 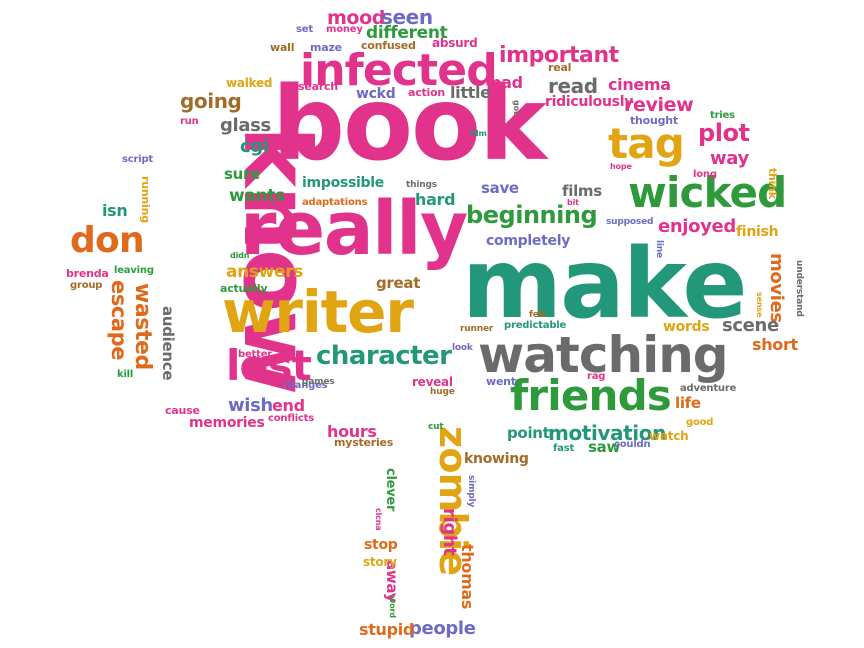 I want to click on cloud-word-don: don, so click(x=107, y=240).